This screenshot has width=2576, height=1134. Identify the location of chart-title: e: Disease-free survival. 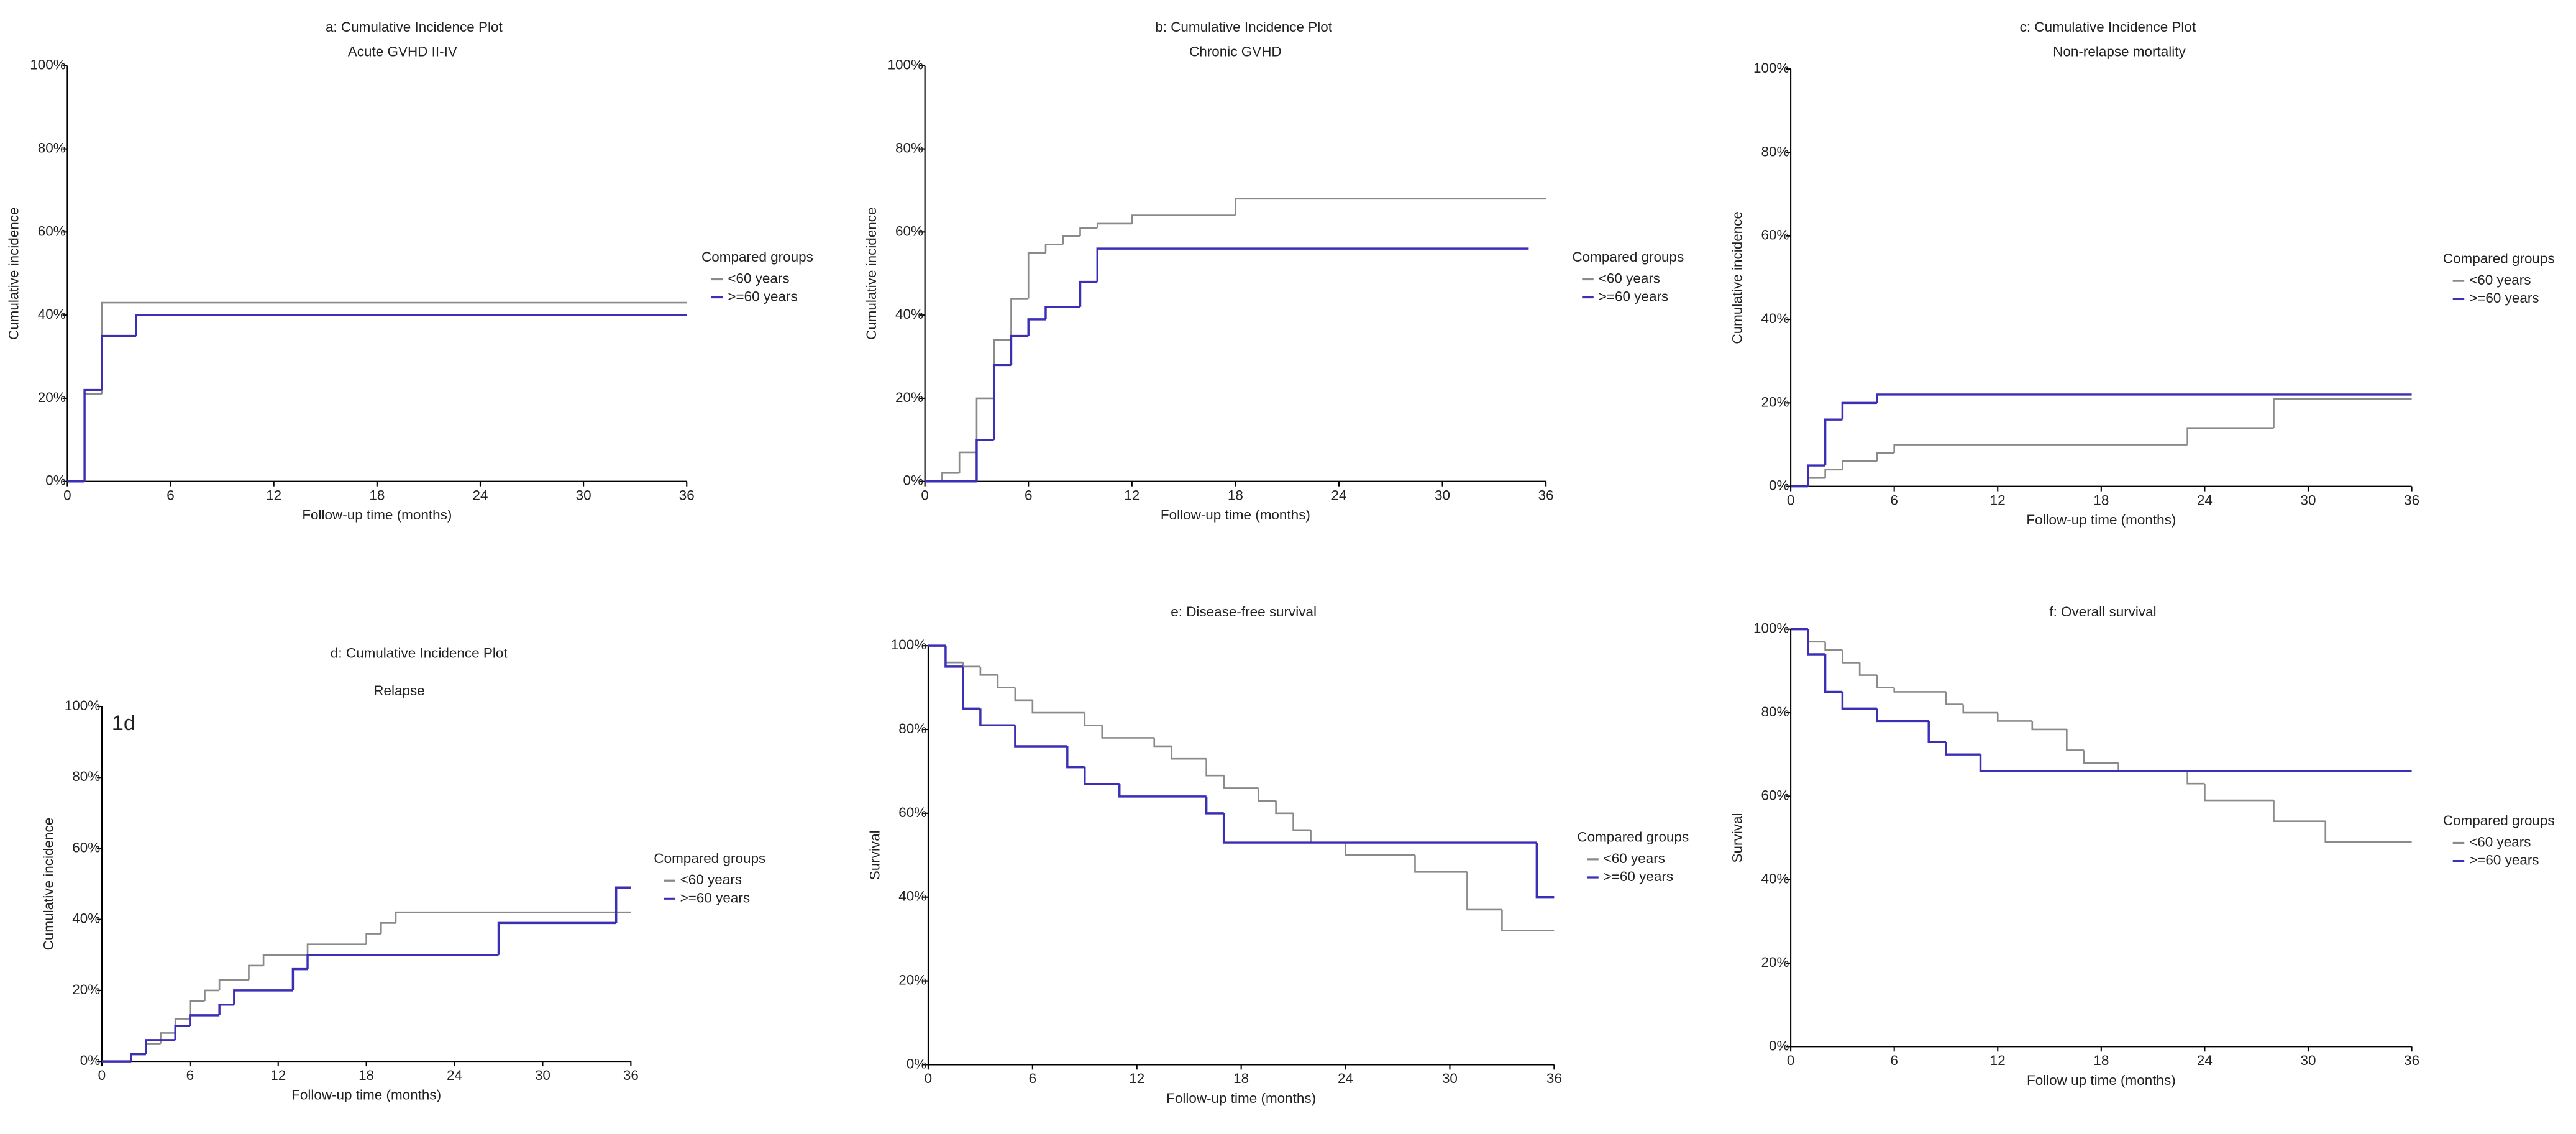
(1244, 612).